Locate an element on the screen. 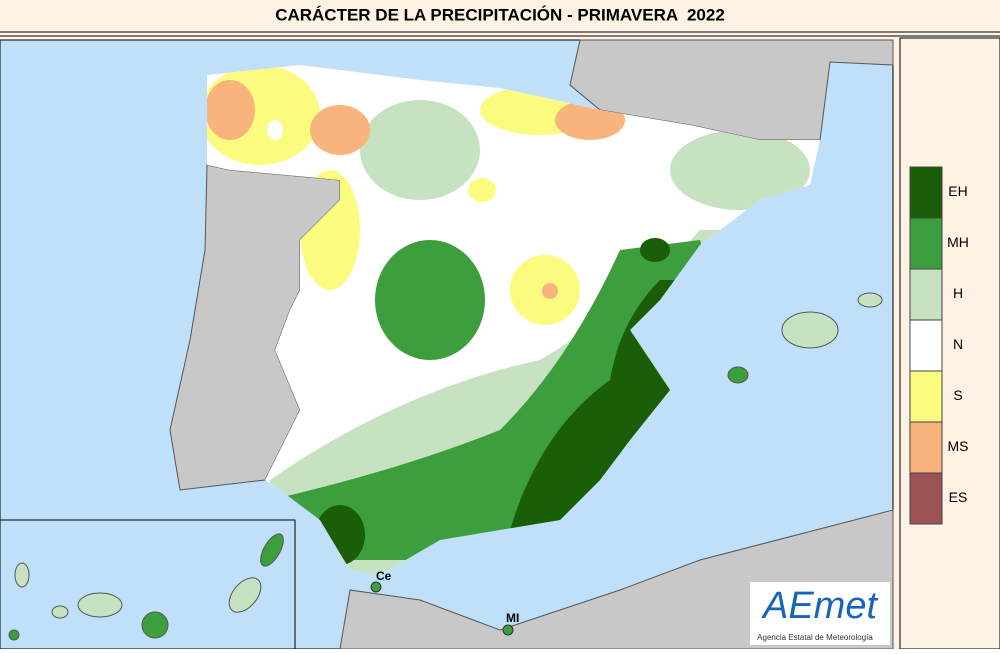 The image size is (1000, 654). legend-label: ES is located at coordinates (958, 497).